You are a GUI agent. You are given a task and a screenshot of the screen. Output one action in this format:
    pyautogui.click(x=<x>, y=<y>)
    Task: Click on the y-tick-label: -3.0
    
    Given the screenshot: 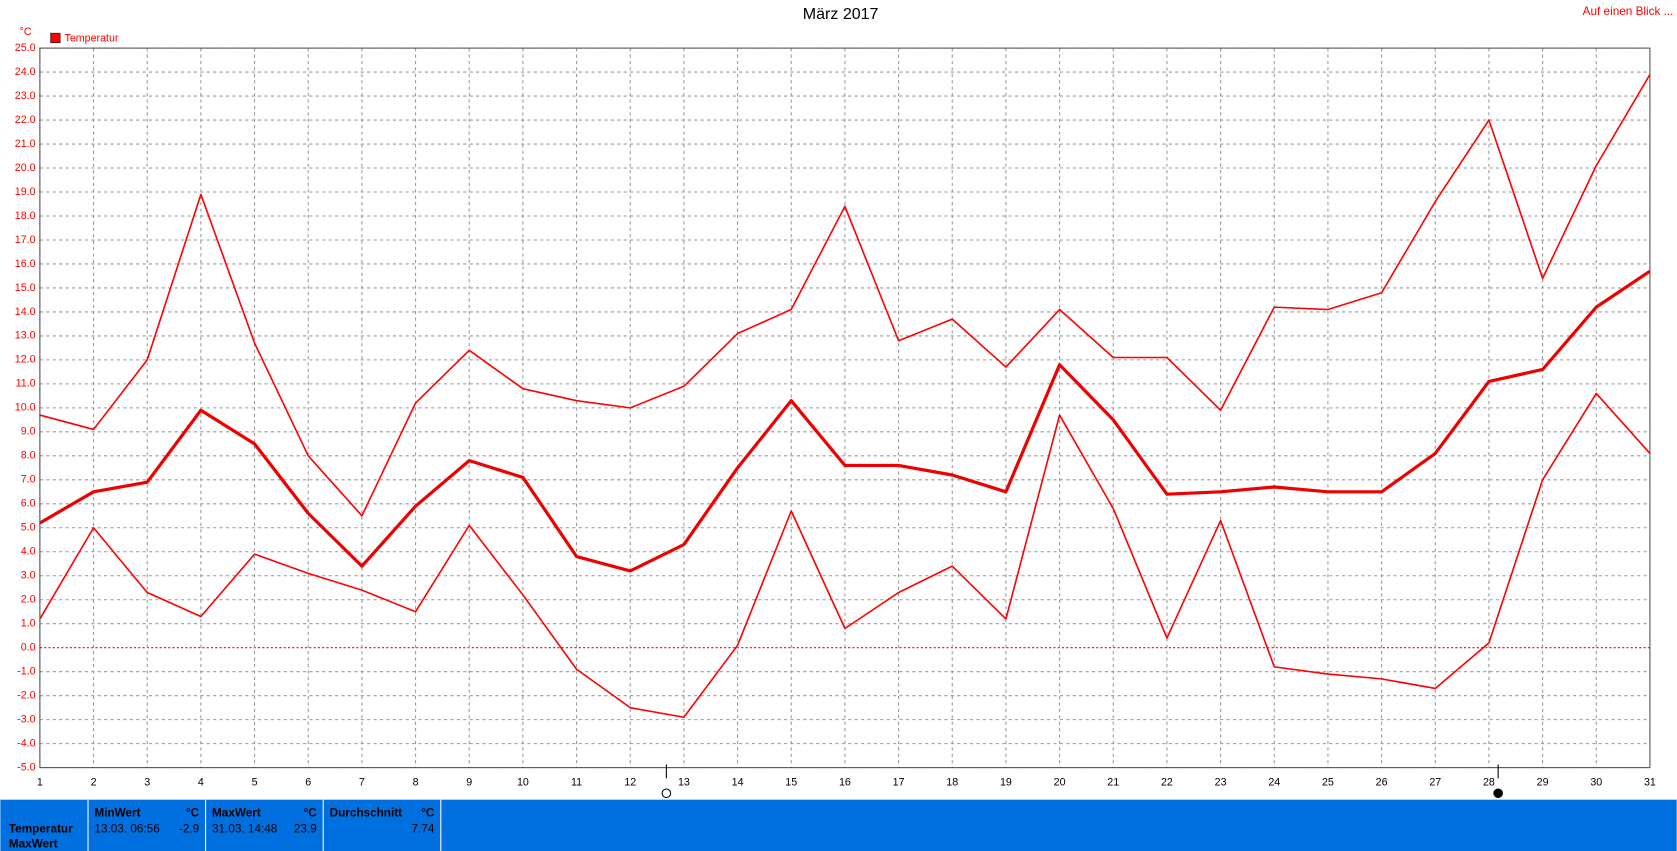 What is the action you would take?
    pyautogui.click(x=26, y=719)
    